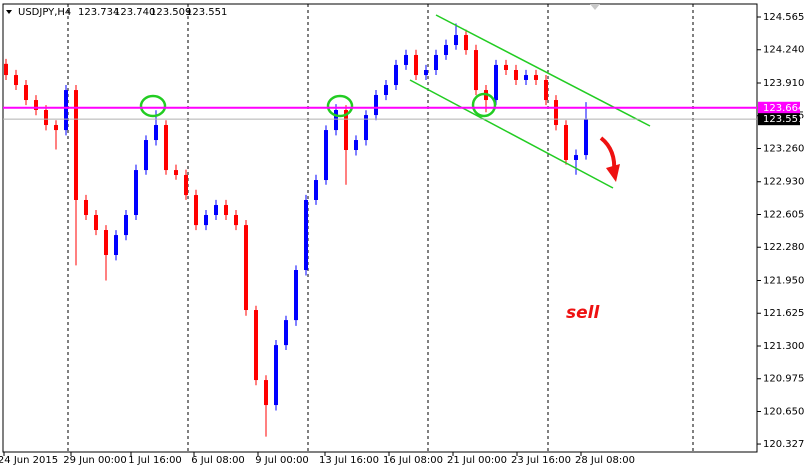 Image resolution: width=807 pixels, height=469 pixels. I want to click on price-label: 123.664, so click(783, 108).